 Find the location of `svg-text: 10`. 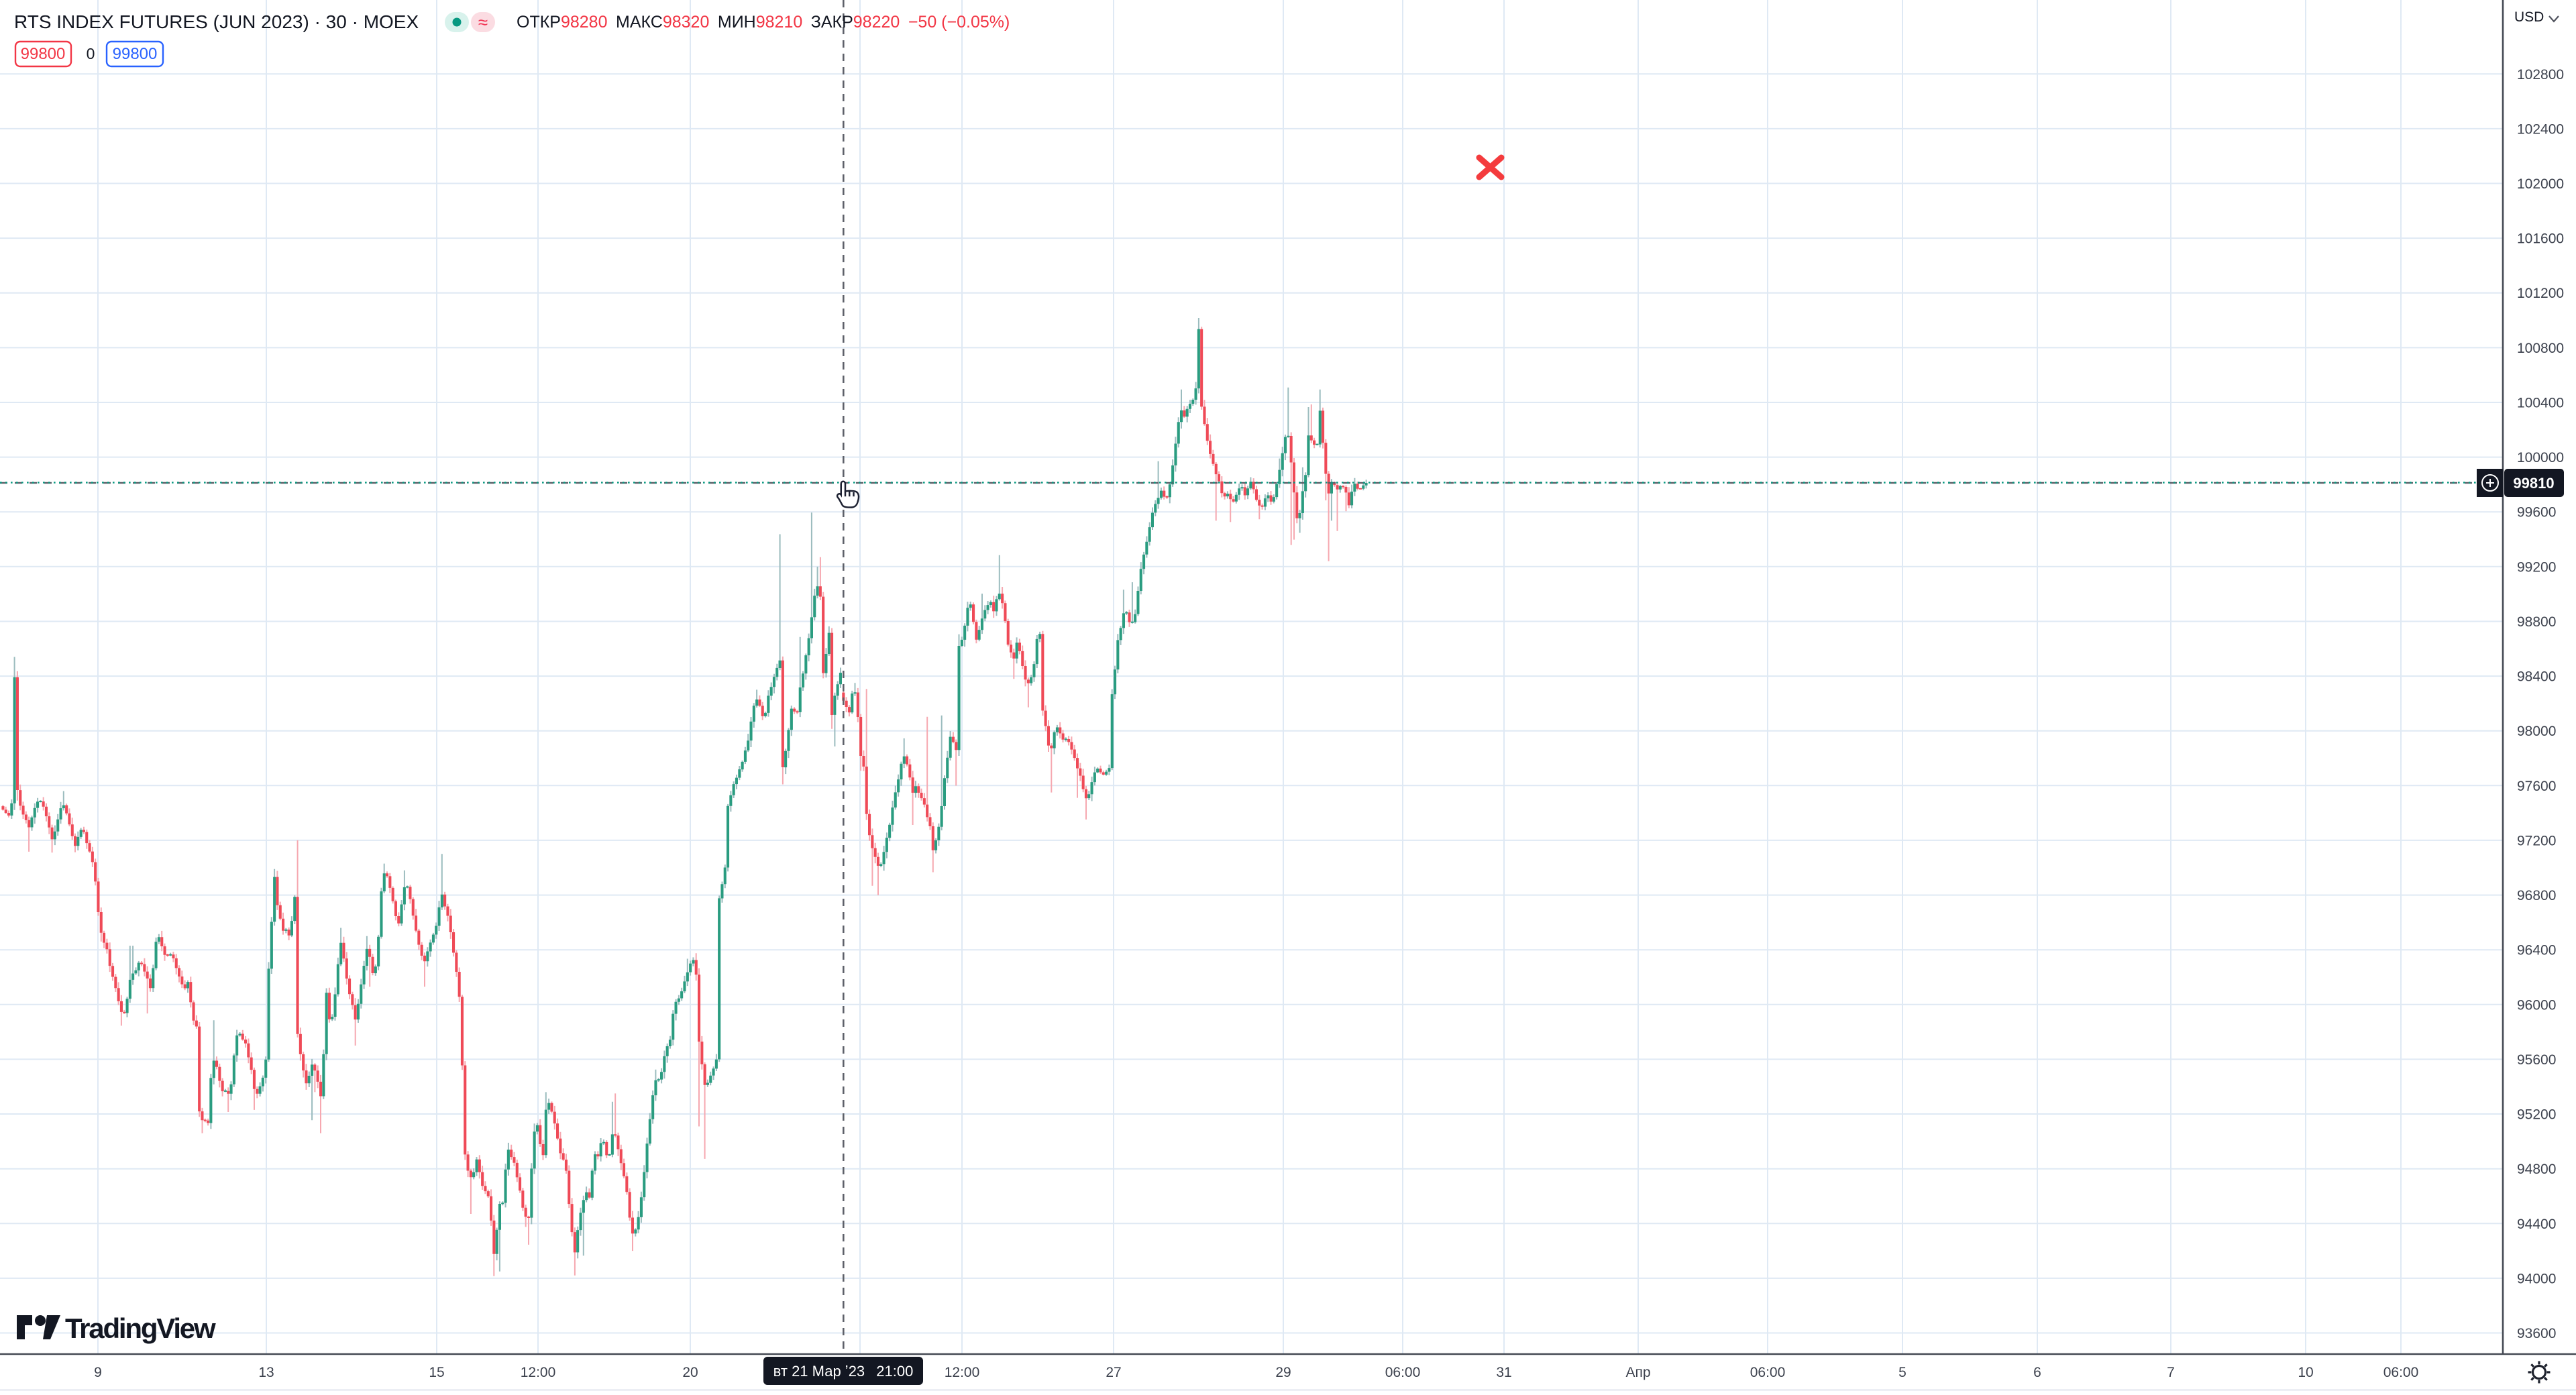

svg-text: 10 is located at coordinates (2305, 1372).